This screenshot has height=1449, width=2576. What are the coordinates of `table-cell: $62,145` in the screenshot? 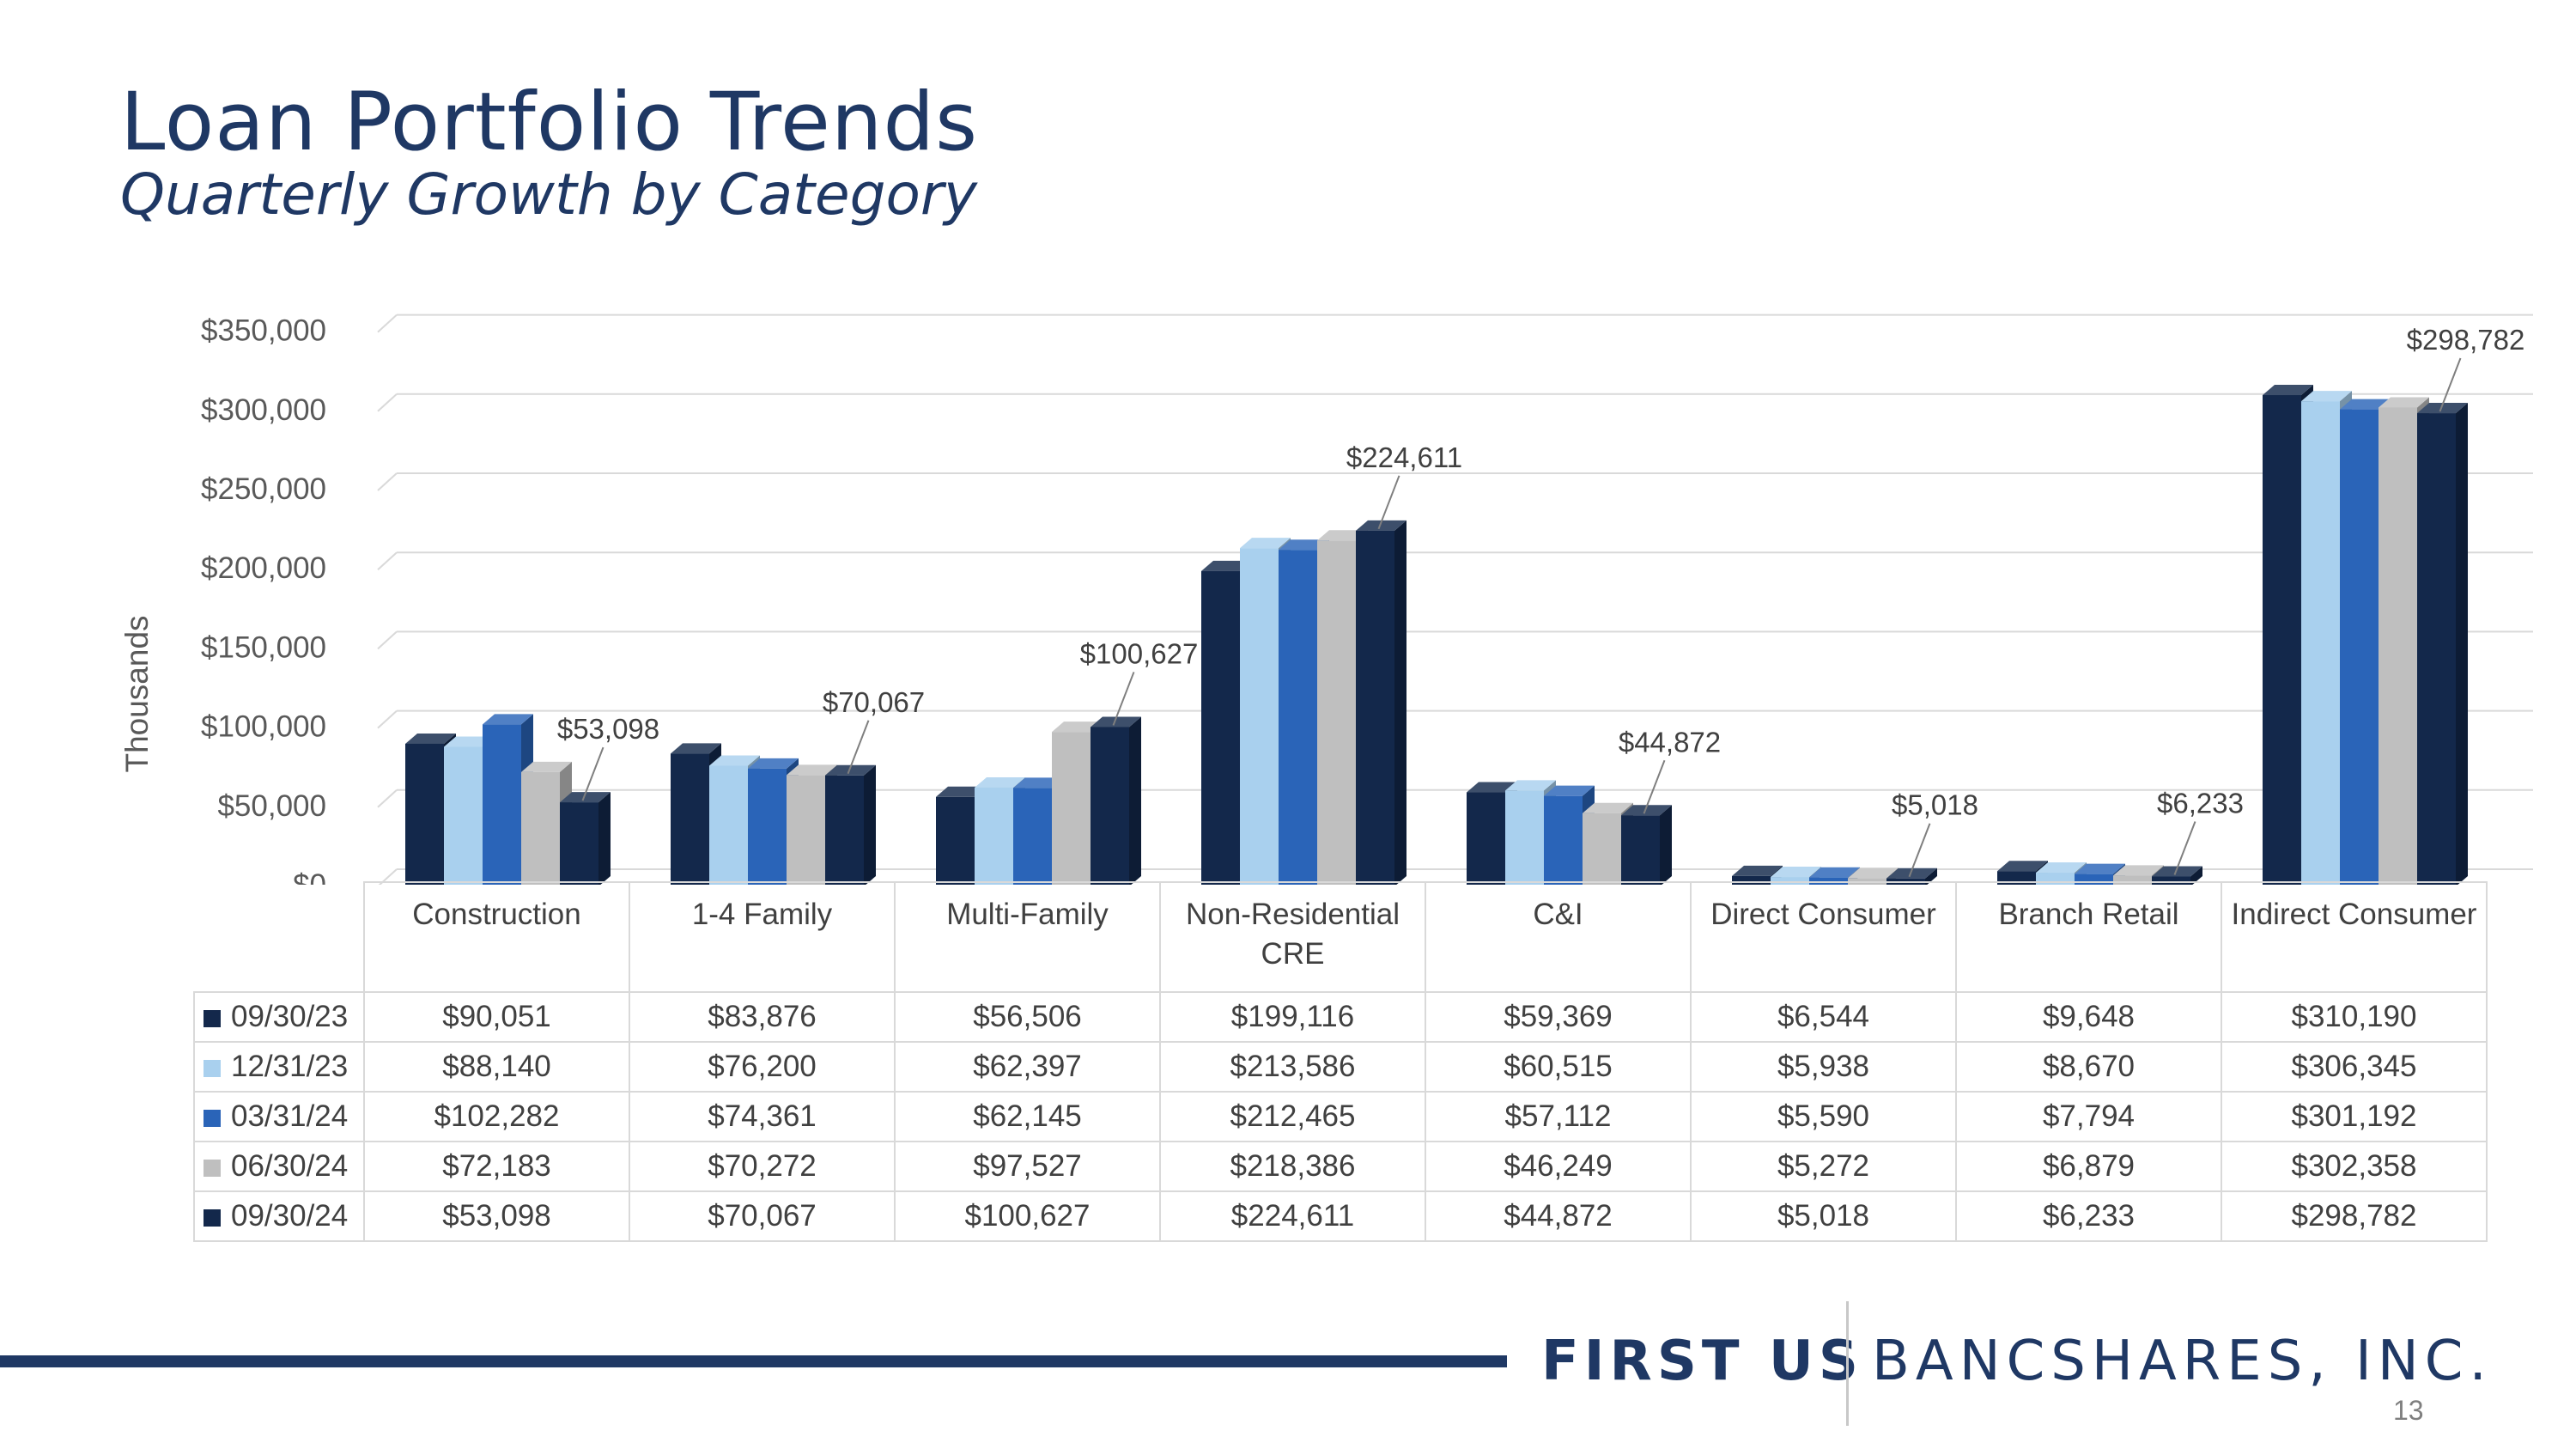 It's located at (1027, 1116).